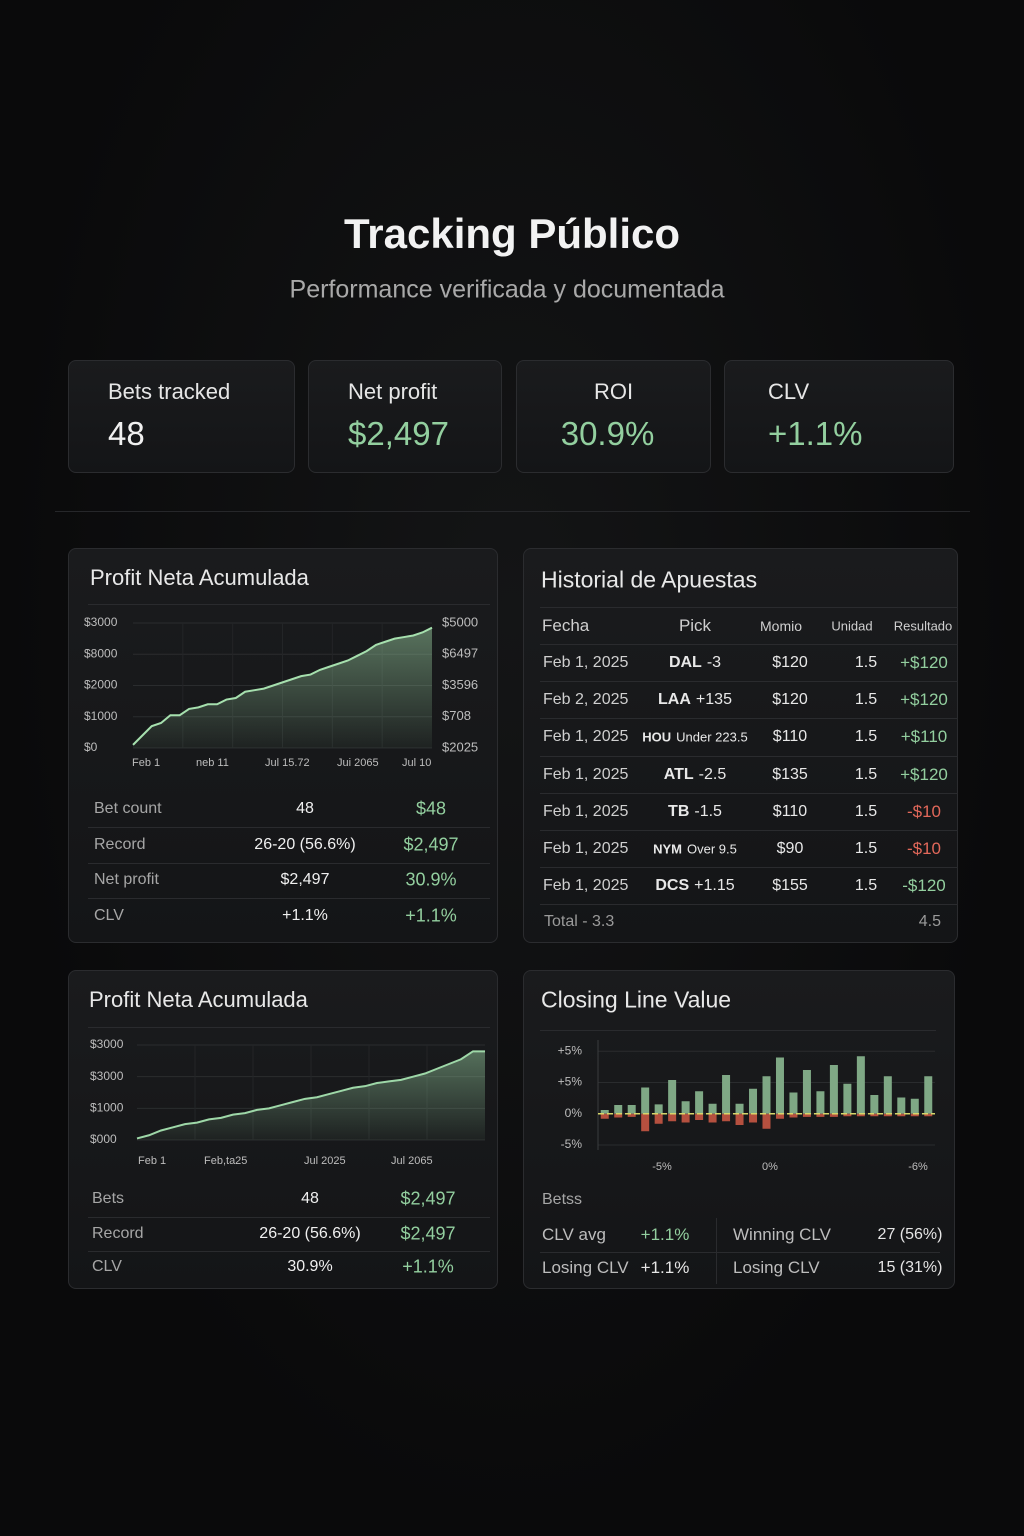  What do you see at coordinates (678, 774) in the screenshot?
I see `pick-team: ATL` at bounding box center [678, 774].